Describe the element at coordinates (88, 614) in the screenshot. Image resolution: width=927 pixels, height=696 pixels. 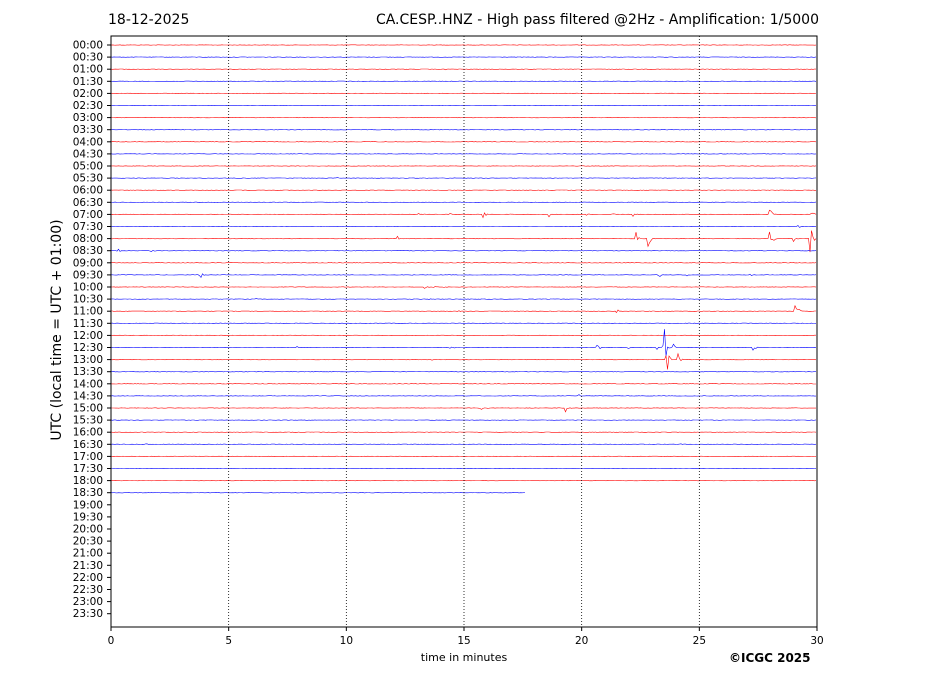
I see `y-tick-label: 23:30` at that location.